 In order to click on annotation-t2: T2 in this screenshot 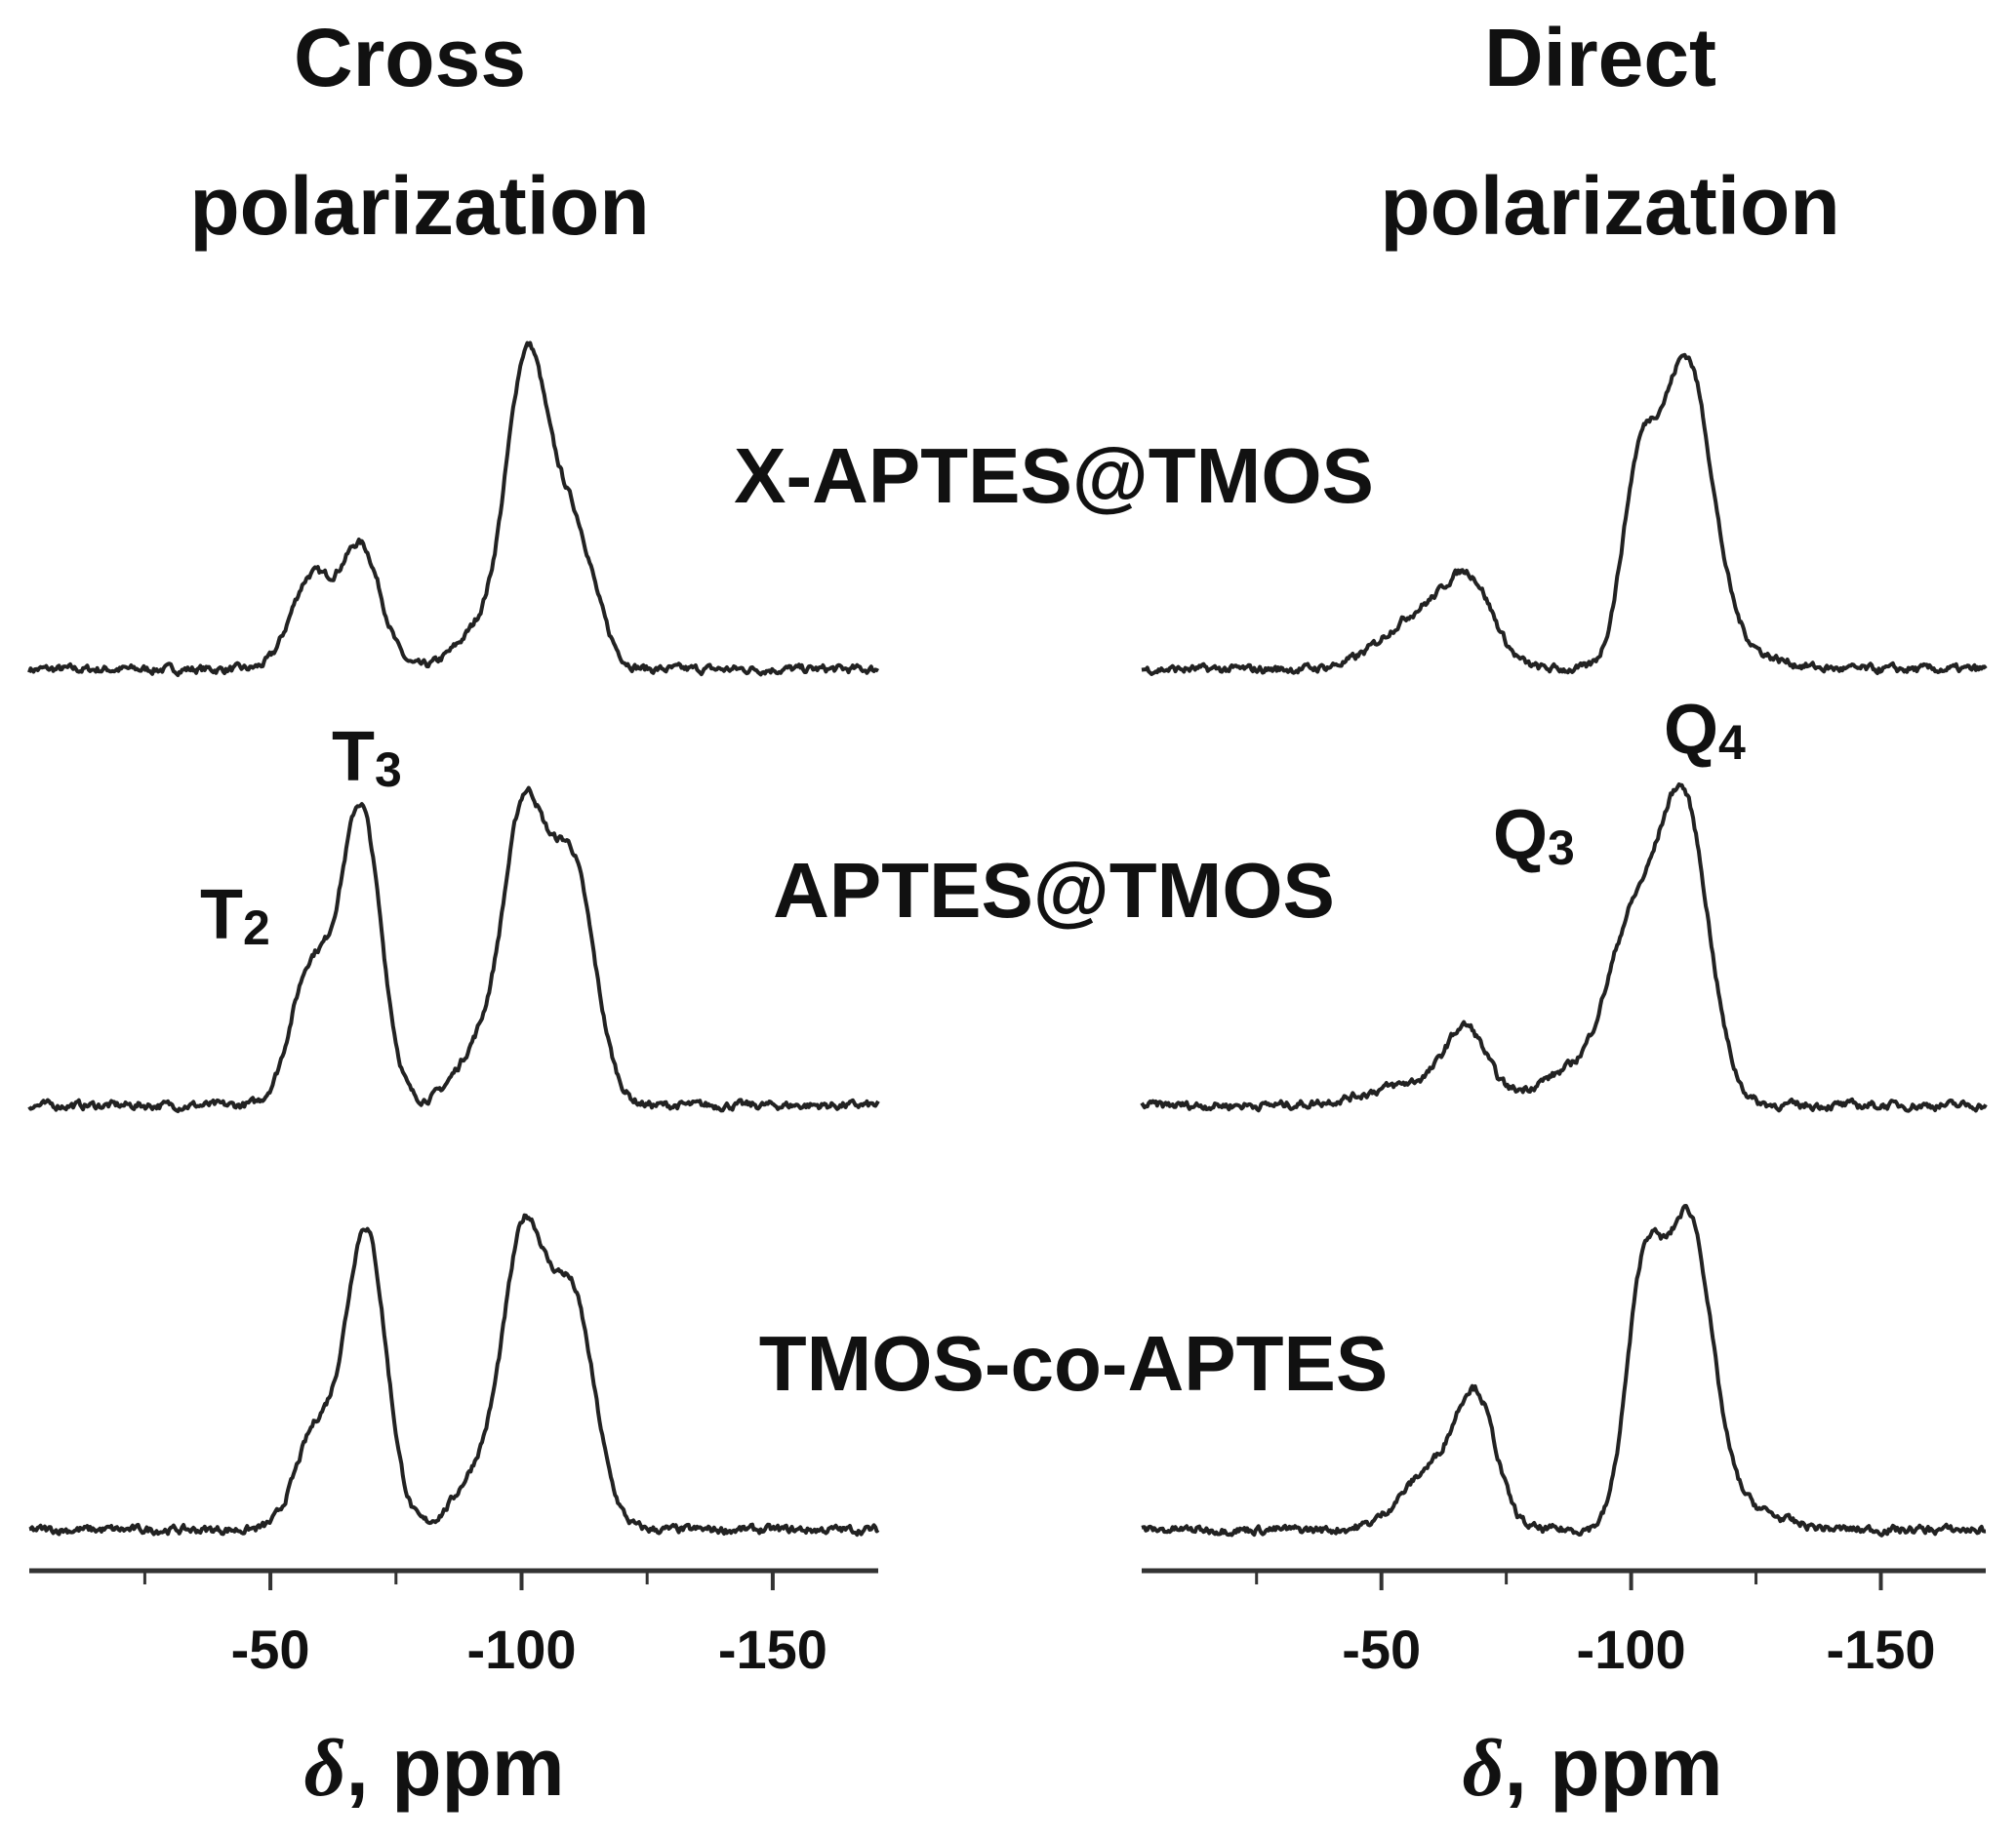, I will do `click(235, 915)`.